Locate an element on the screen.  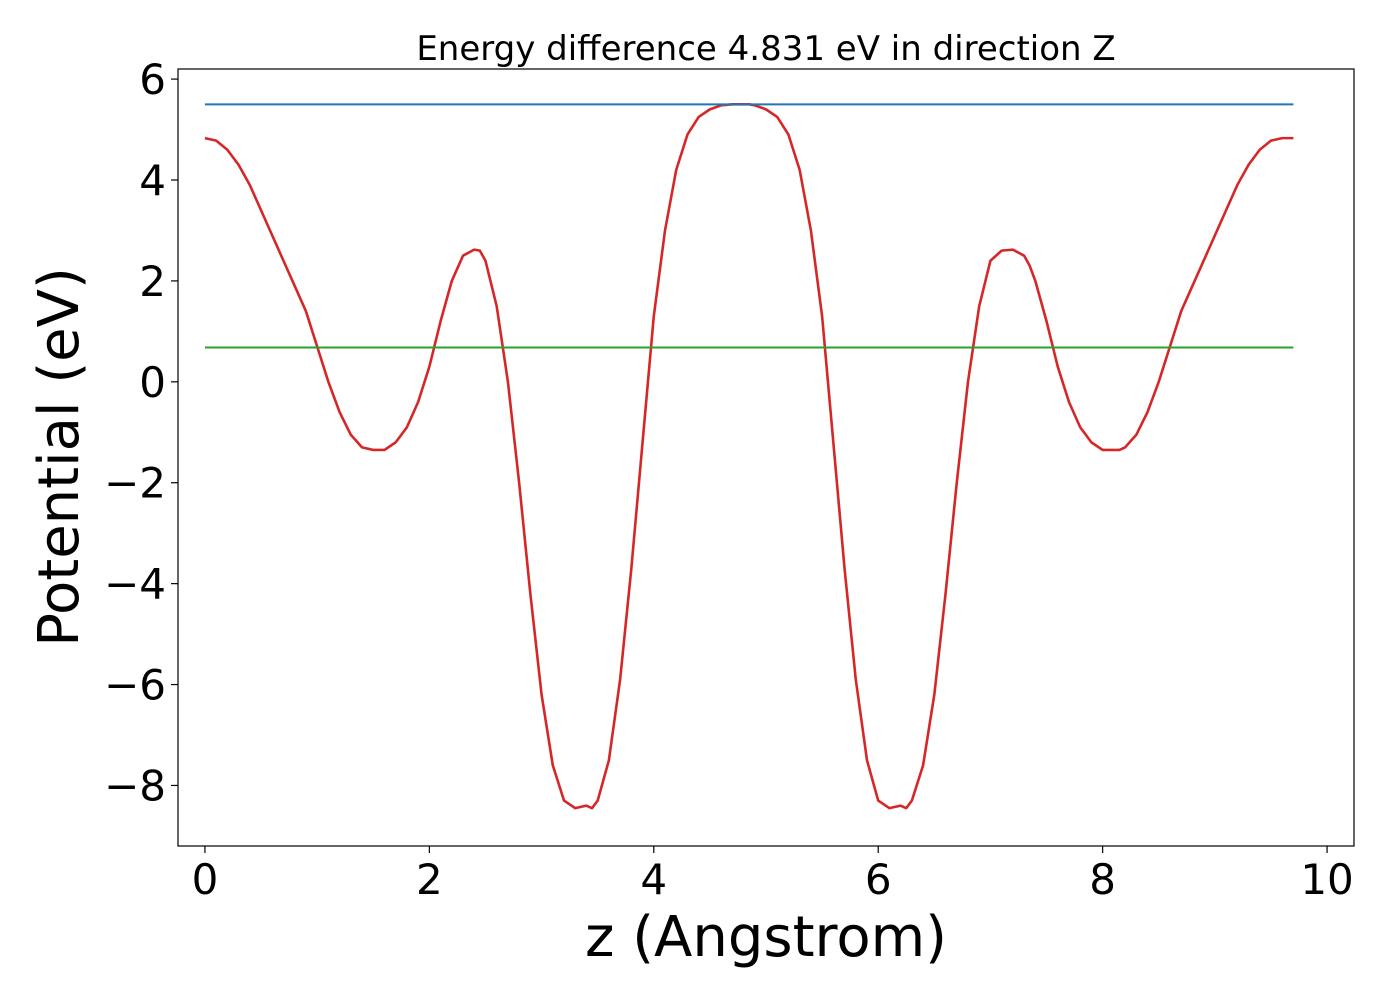
y-axis-ticks: 6 4 2 0 −2 −4 −6 −8 is located at coordinates (141, 432).